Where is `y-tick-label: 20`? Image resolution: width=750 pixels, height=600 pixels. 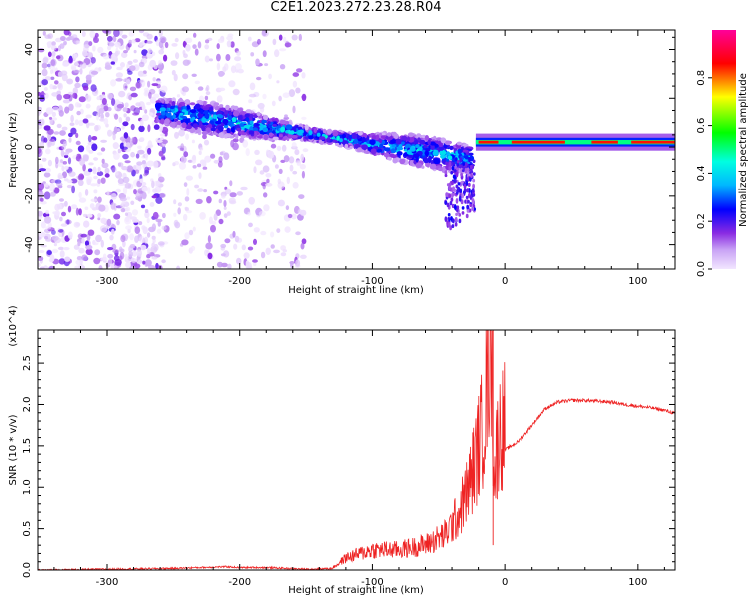
y-tick-label: 20 is located at coordinates (29, 98).